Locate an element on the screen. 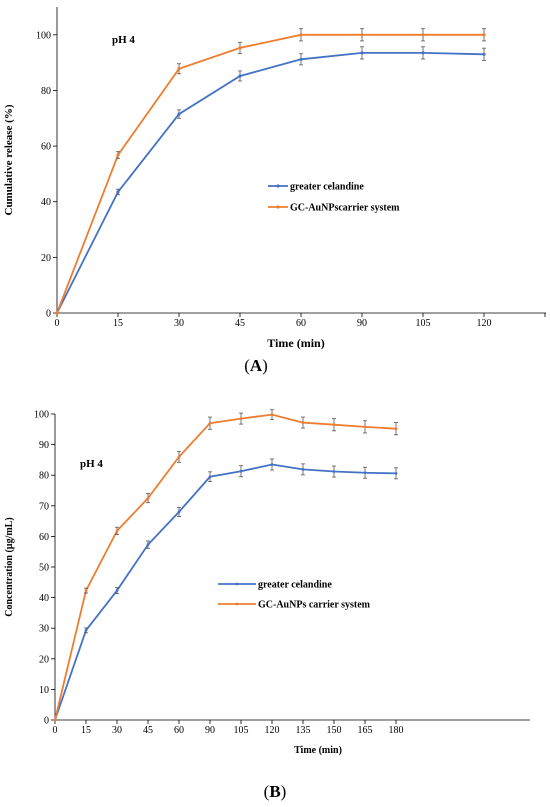 The image size is (550, 807). chart-a-x-tick-label: 45 is located at coordinates (240, 323).